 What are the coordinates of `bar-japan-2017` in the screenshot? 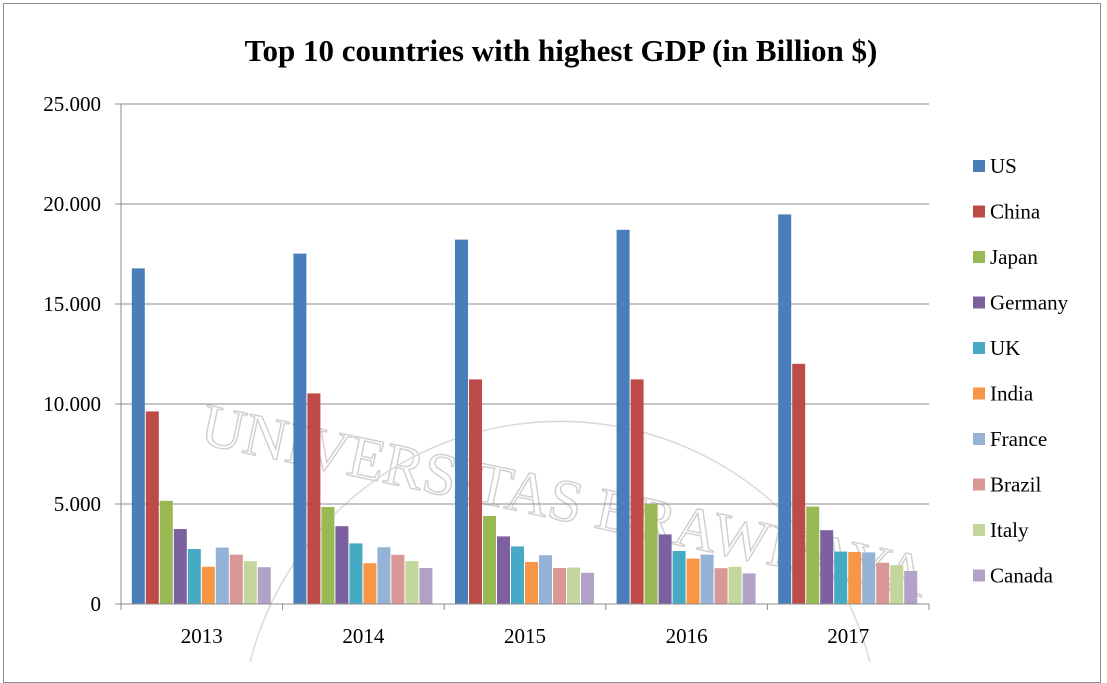 It's located at (813, 555).